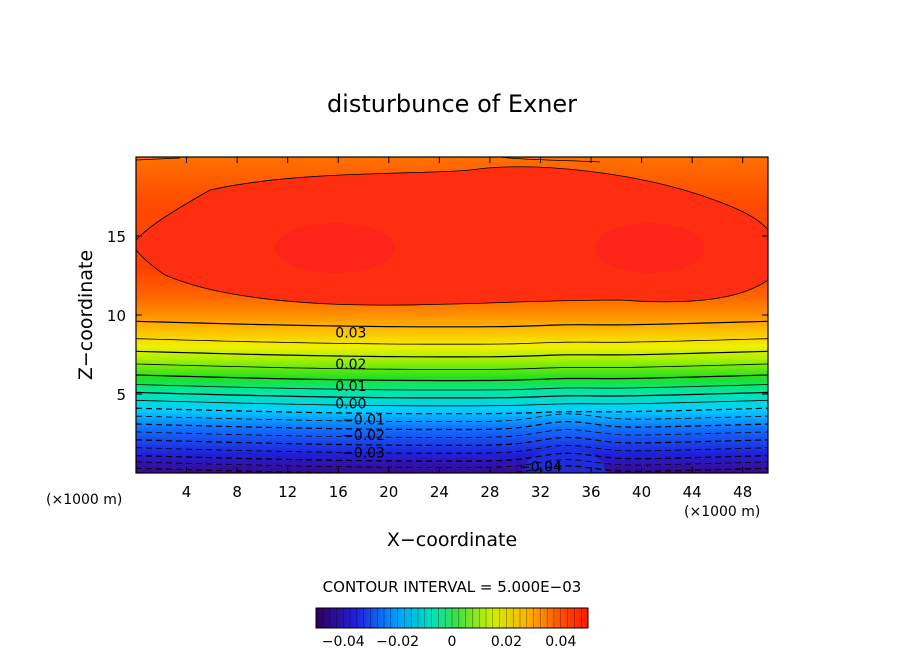 The image size is (904, 654). Describe the element at coordinates (397, 642) in the screenshot. I see `colorbar-tick-label: −0.02` at that location.